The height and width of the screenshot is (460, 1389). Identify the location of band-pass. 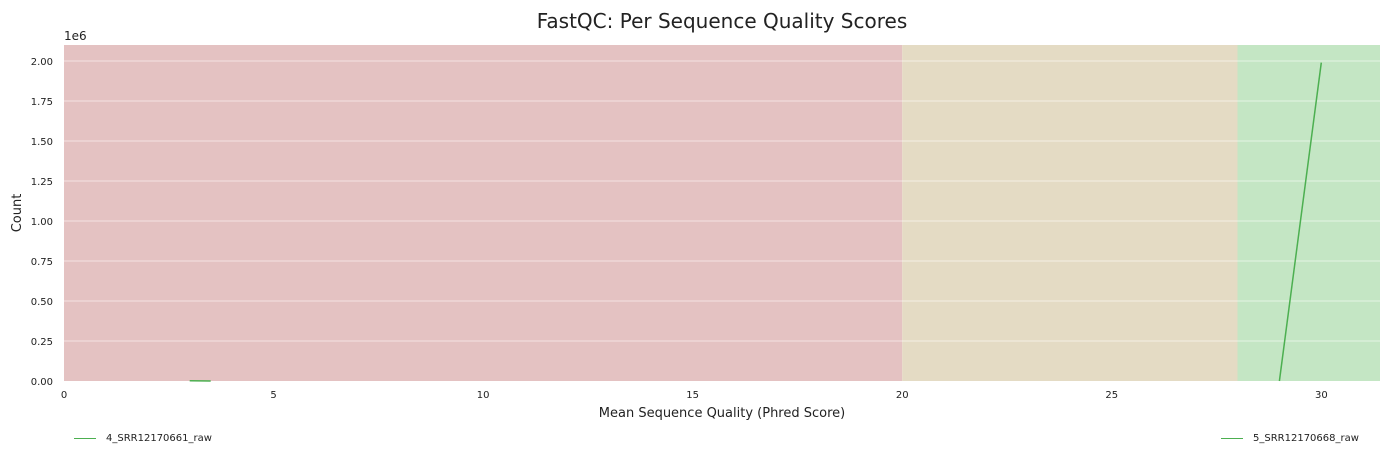
(1308, 213).